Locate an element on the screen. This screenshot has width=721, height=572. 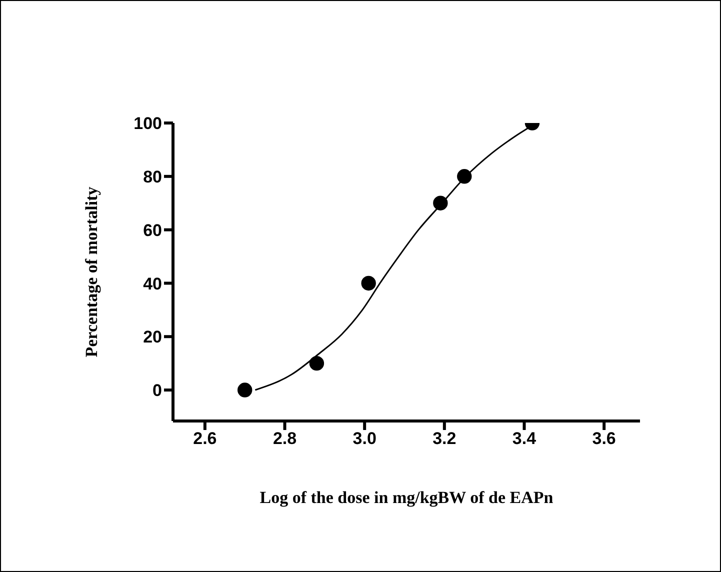
x-tick-label: 3.0 is located at coordinates (364, 438).